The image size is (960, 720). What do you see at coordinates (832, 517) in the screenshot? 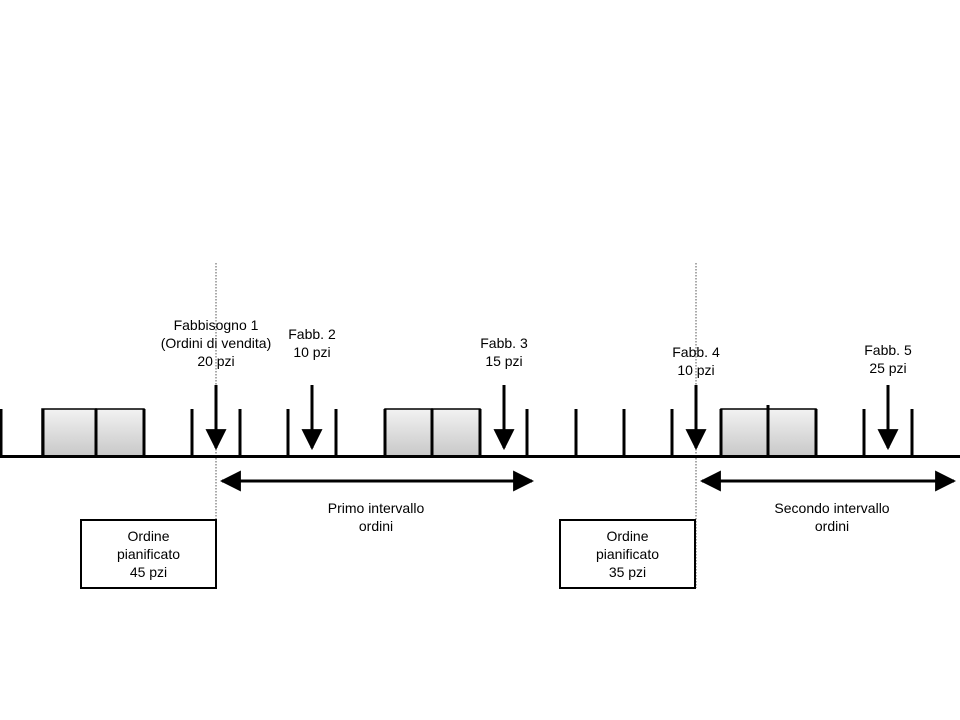
I see `interval-label-2: Secondo intervallo ordini` at bounding box center [832, 517].